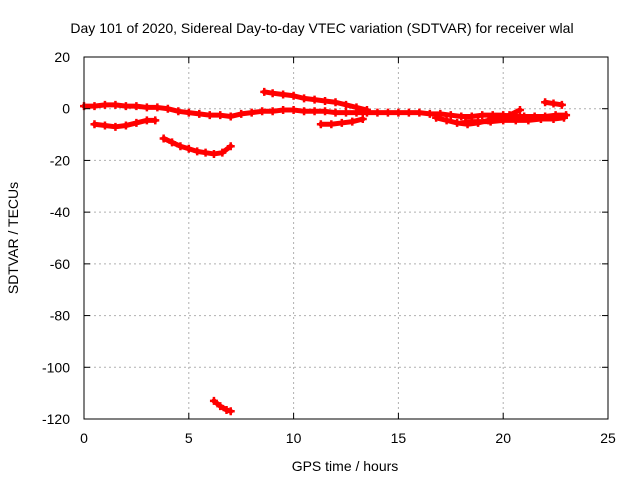 This screenshot has width=640, height=480. I want to click on y-tick-label: -100, so click(56, 367).